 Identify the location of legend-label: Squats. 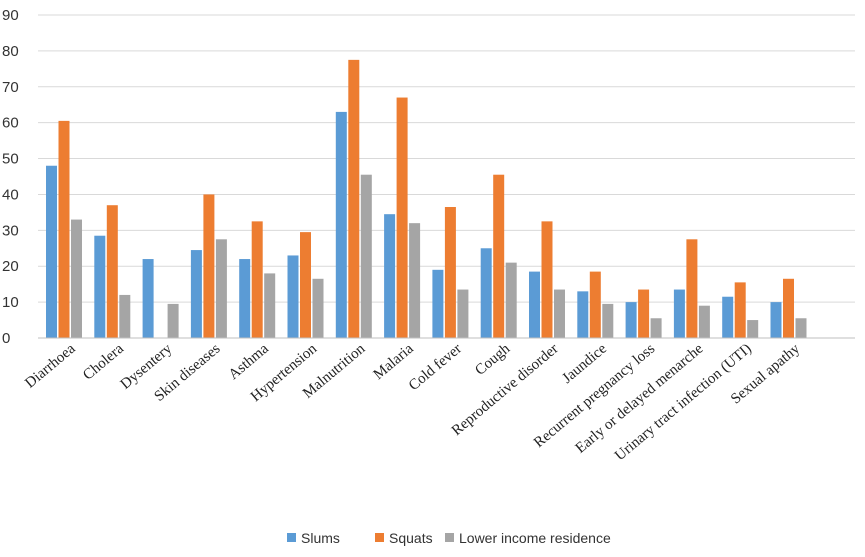
(411, 538).